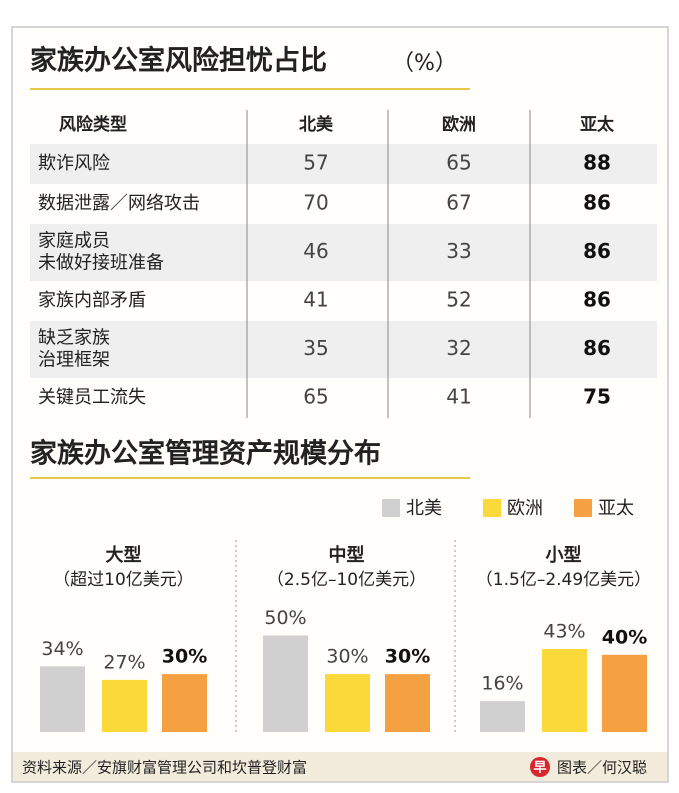 This screenshot has height=793, width=679. What do you see at coordinates (616, 508) in the screenshot?
I see `legend-label: 亚太` at bounding box center [616, 508].